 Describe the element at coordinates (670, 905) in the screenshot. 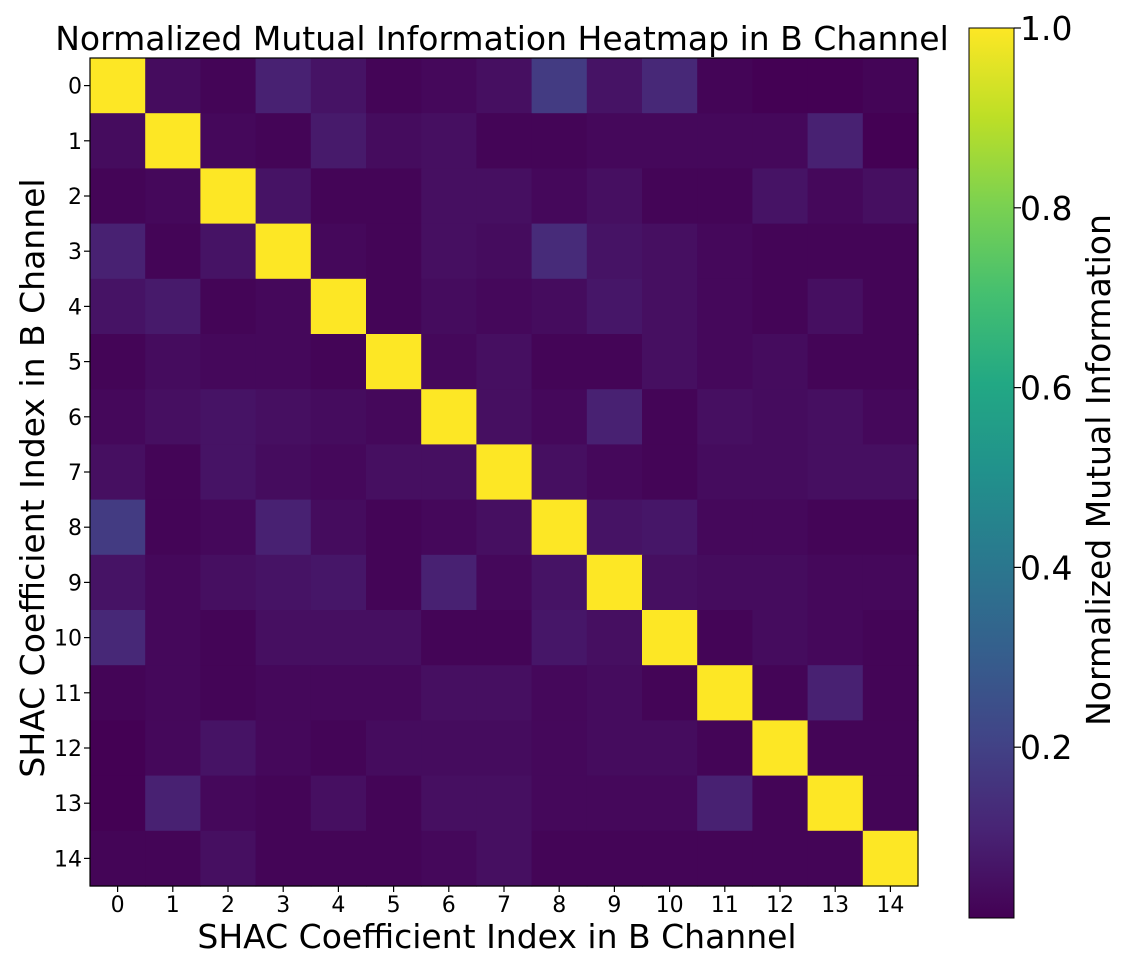

I see `x-tick-label: 10` at that location.